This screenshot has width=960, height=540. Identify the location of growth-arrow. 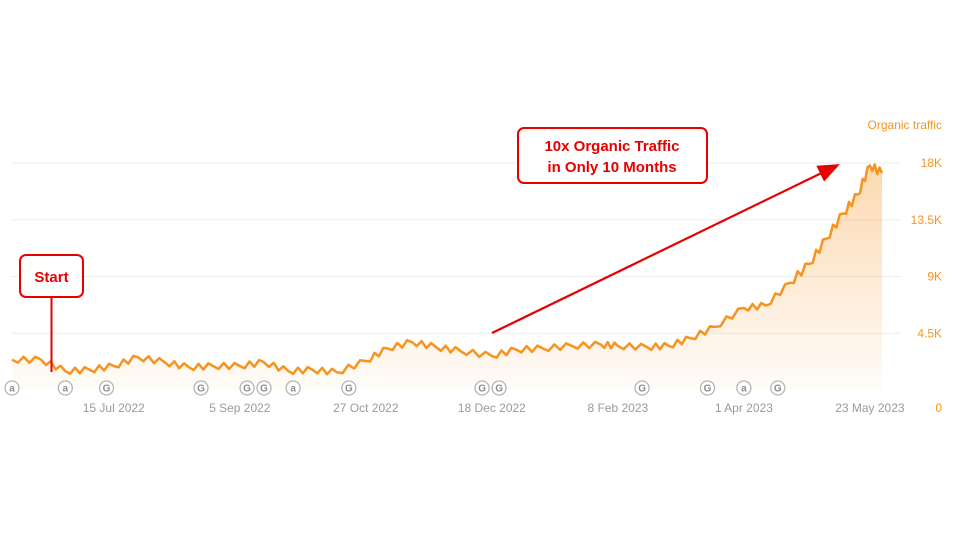
(665, 249).